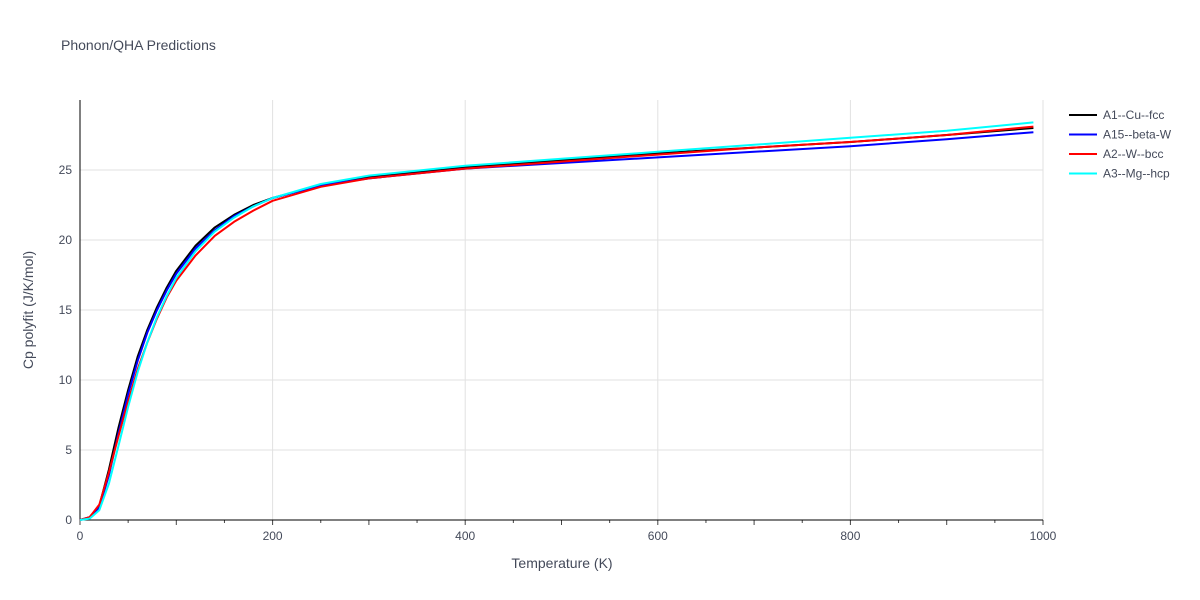 The height and width of the screenshot is (600, 1200). I want to click on legend-label: A3--Mg--hcp, so click(1136, 174).